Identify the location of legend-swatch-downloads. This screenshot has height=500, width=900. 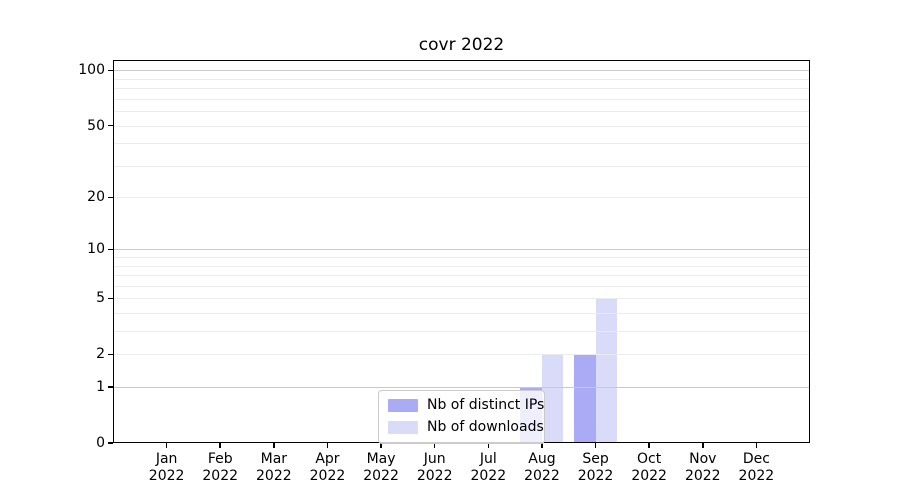
(403, 427).